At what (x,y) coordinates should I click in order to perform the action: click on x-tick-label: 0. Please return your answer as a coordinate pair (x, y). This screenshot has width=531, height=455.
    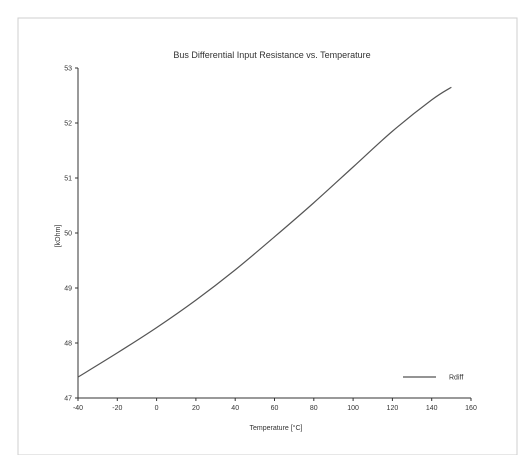
    Looking at the image, I should click on (157, 408).